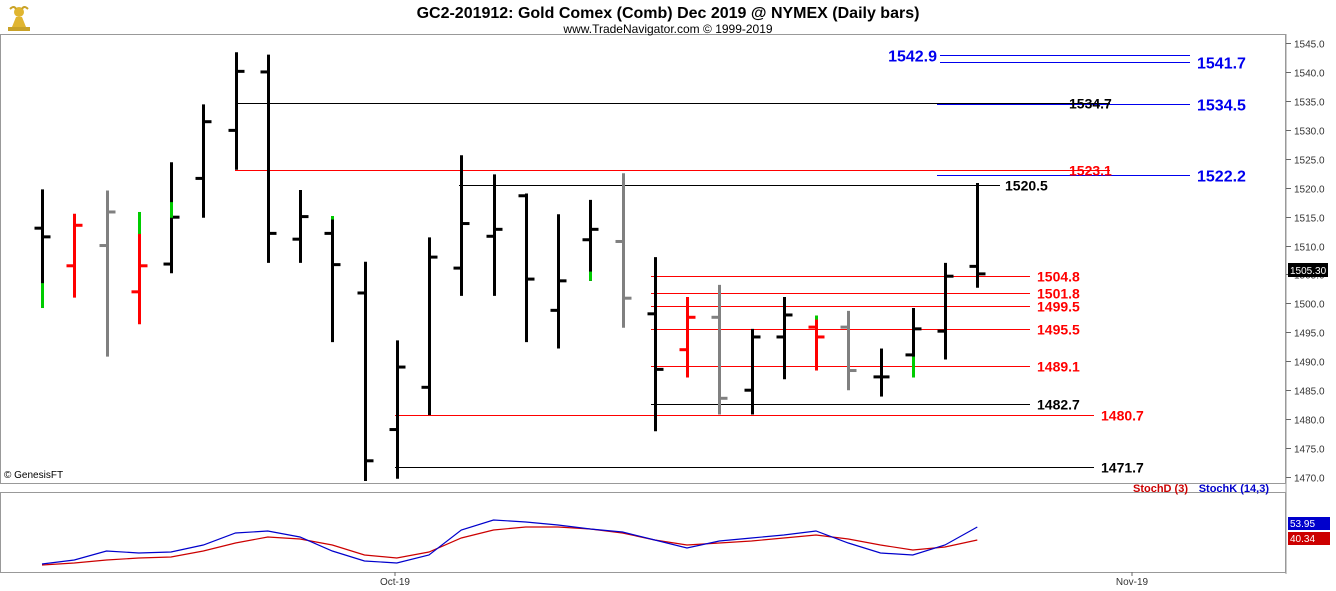 Image resolution: width=1336 pixels, height=591 pixels. I want to click on stochastic-lines, so click(509, 542).